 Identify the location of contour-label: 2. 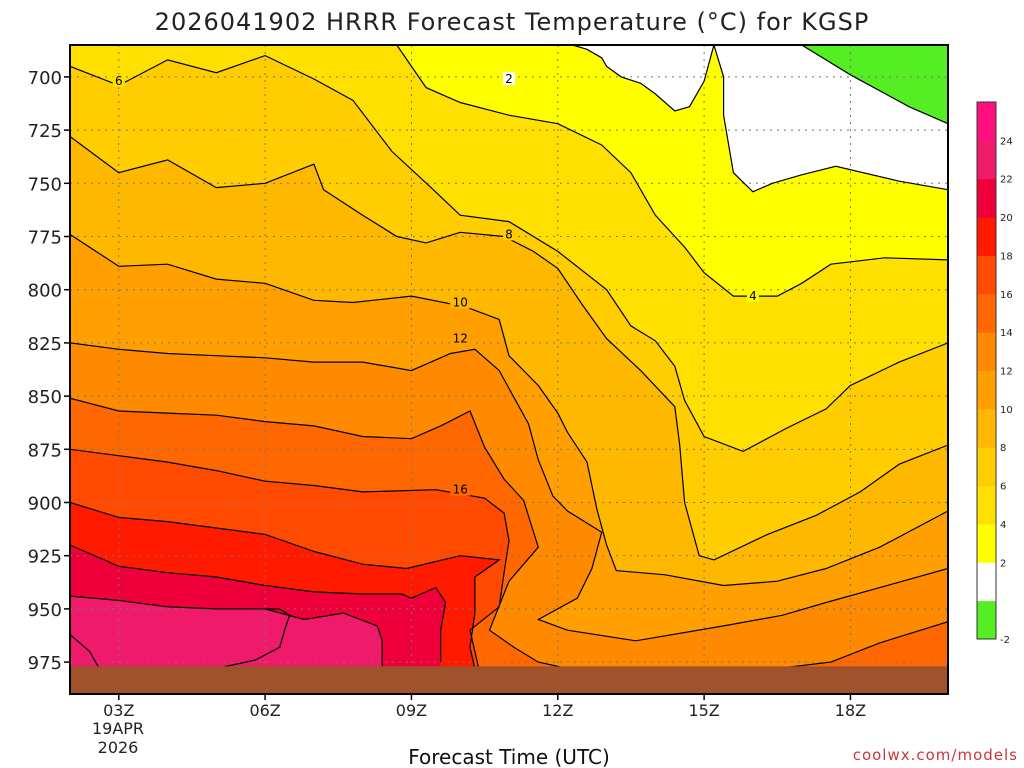
(509, 79).